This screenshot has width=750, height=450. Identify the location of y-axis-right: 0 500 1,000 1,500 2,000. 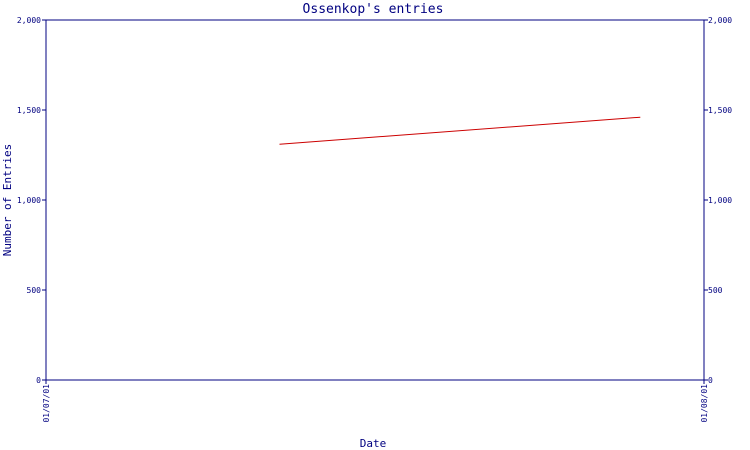
(718, 200).